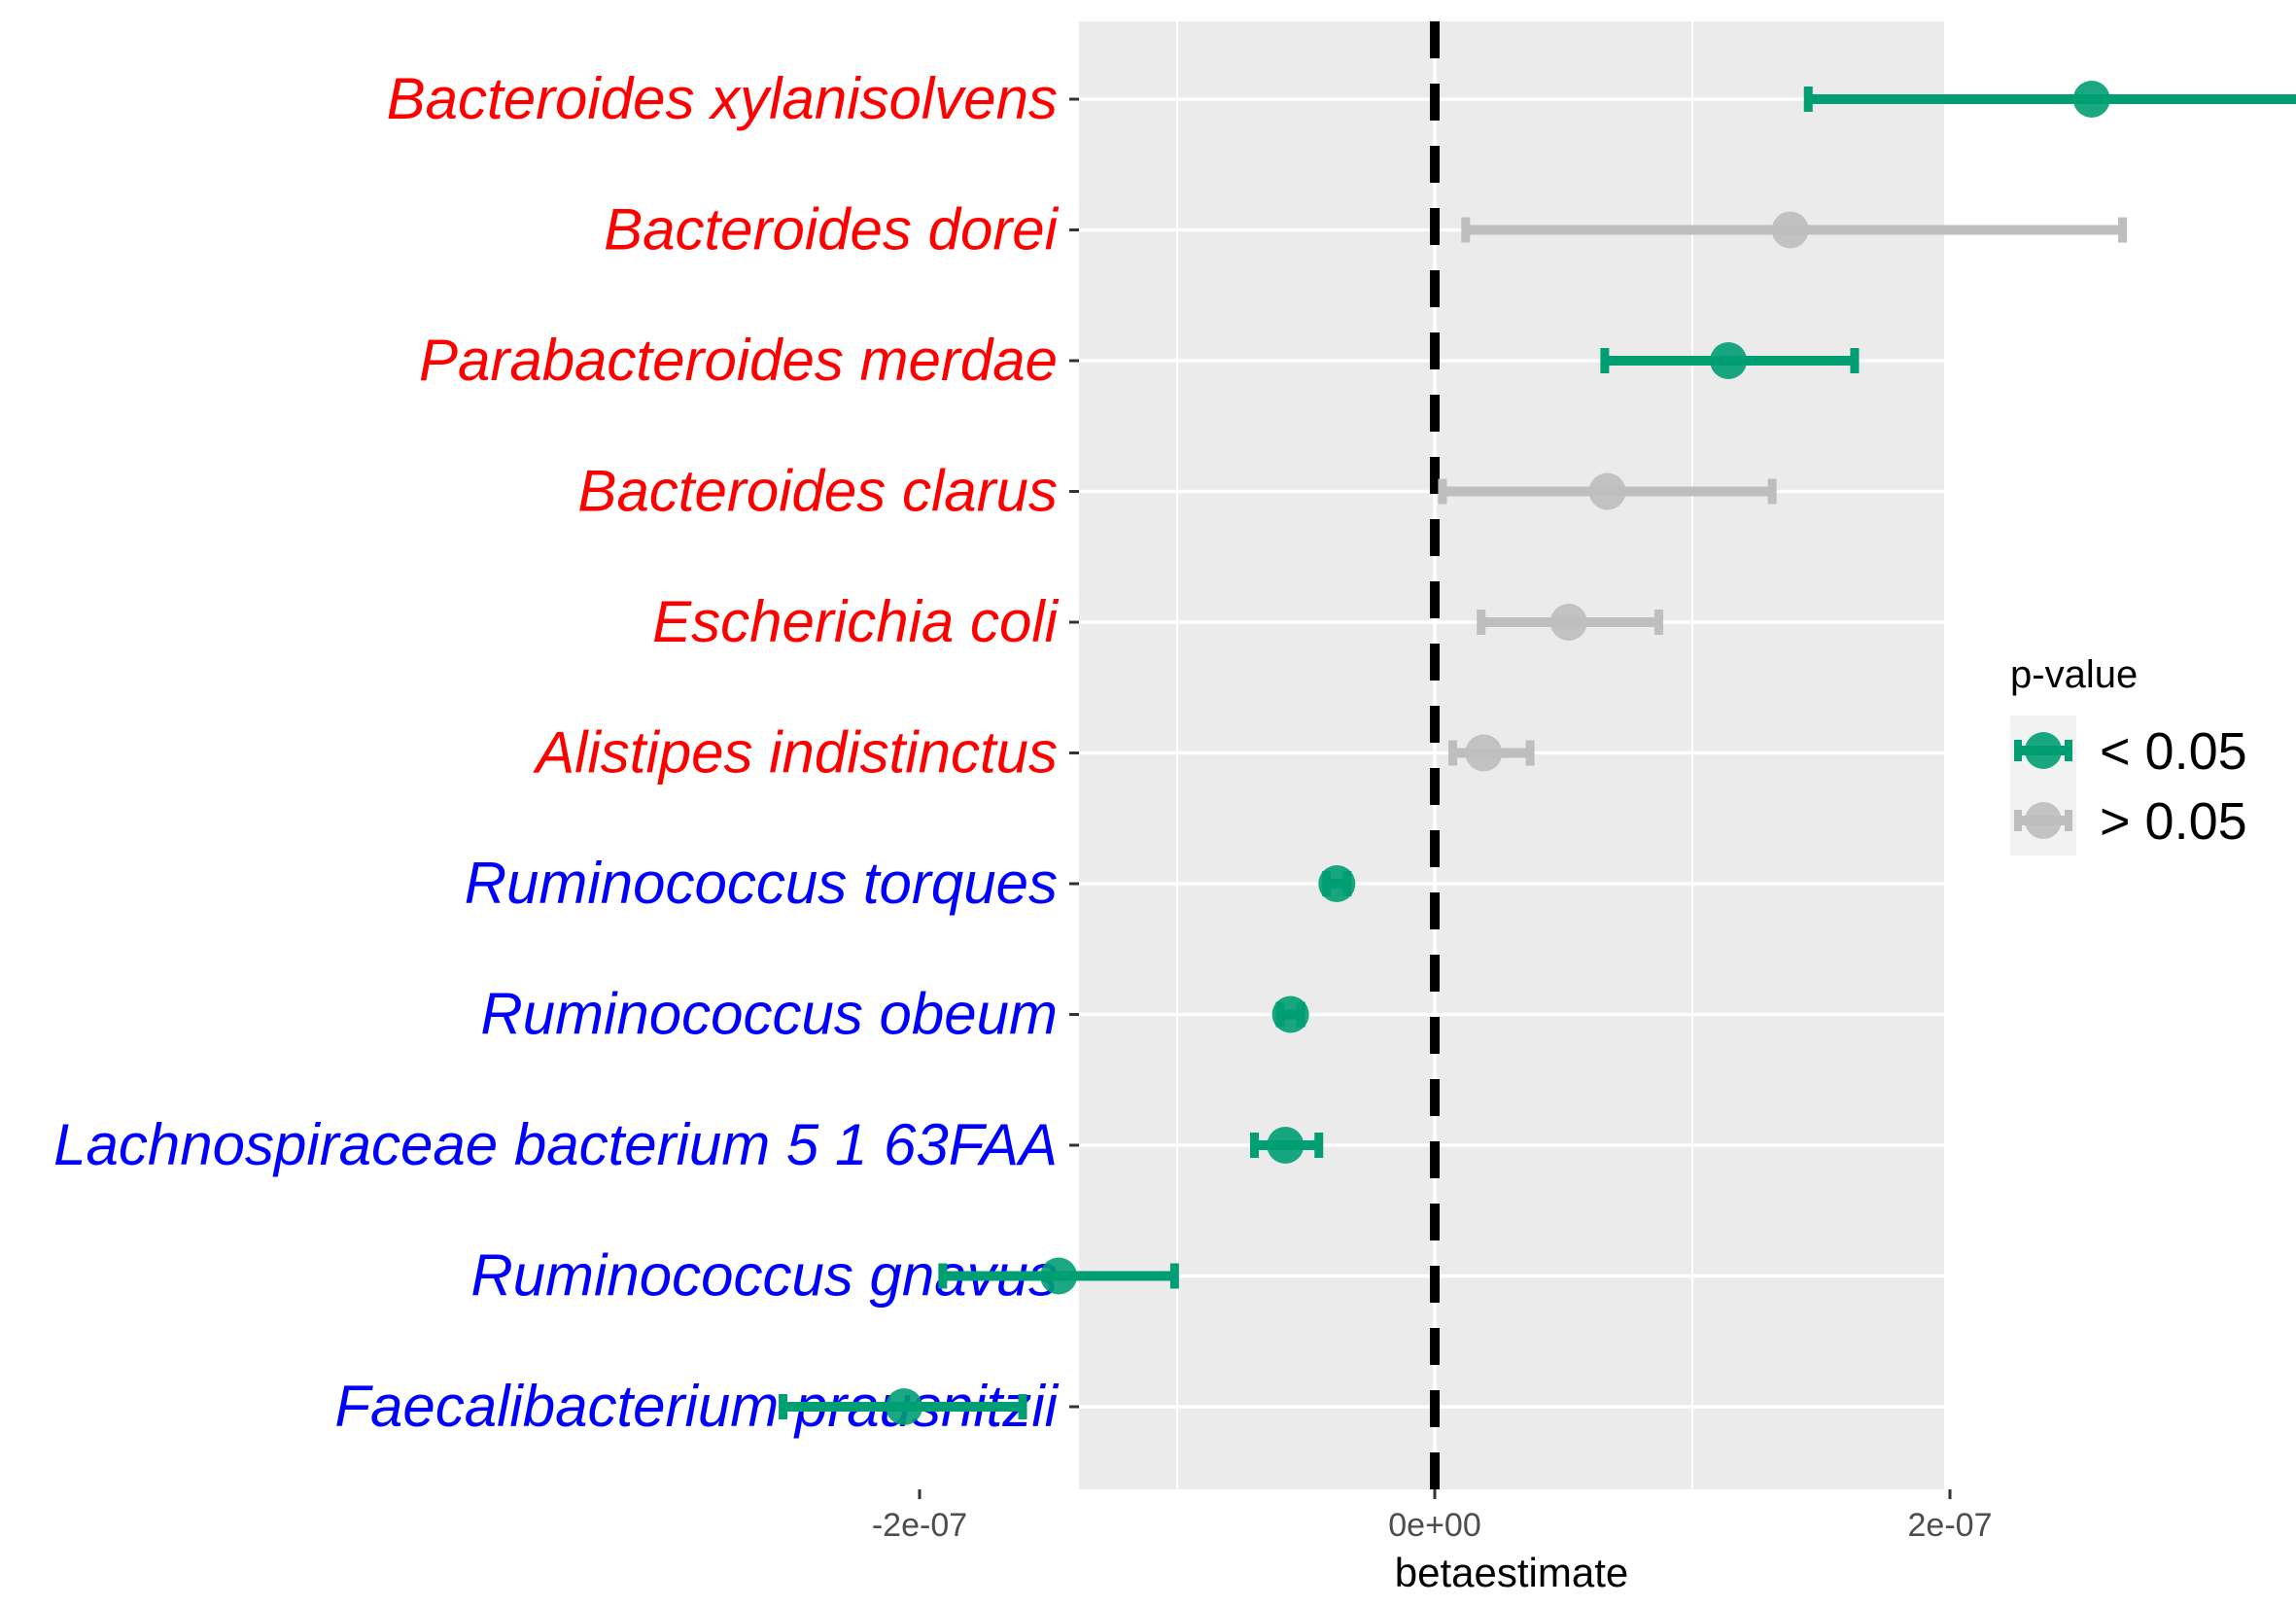  I want to click on legend: p-value < 0.05 > 0.05, so click(2128, 754).